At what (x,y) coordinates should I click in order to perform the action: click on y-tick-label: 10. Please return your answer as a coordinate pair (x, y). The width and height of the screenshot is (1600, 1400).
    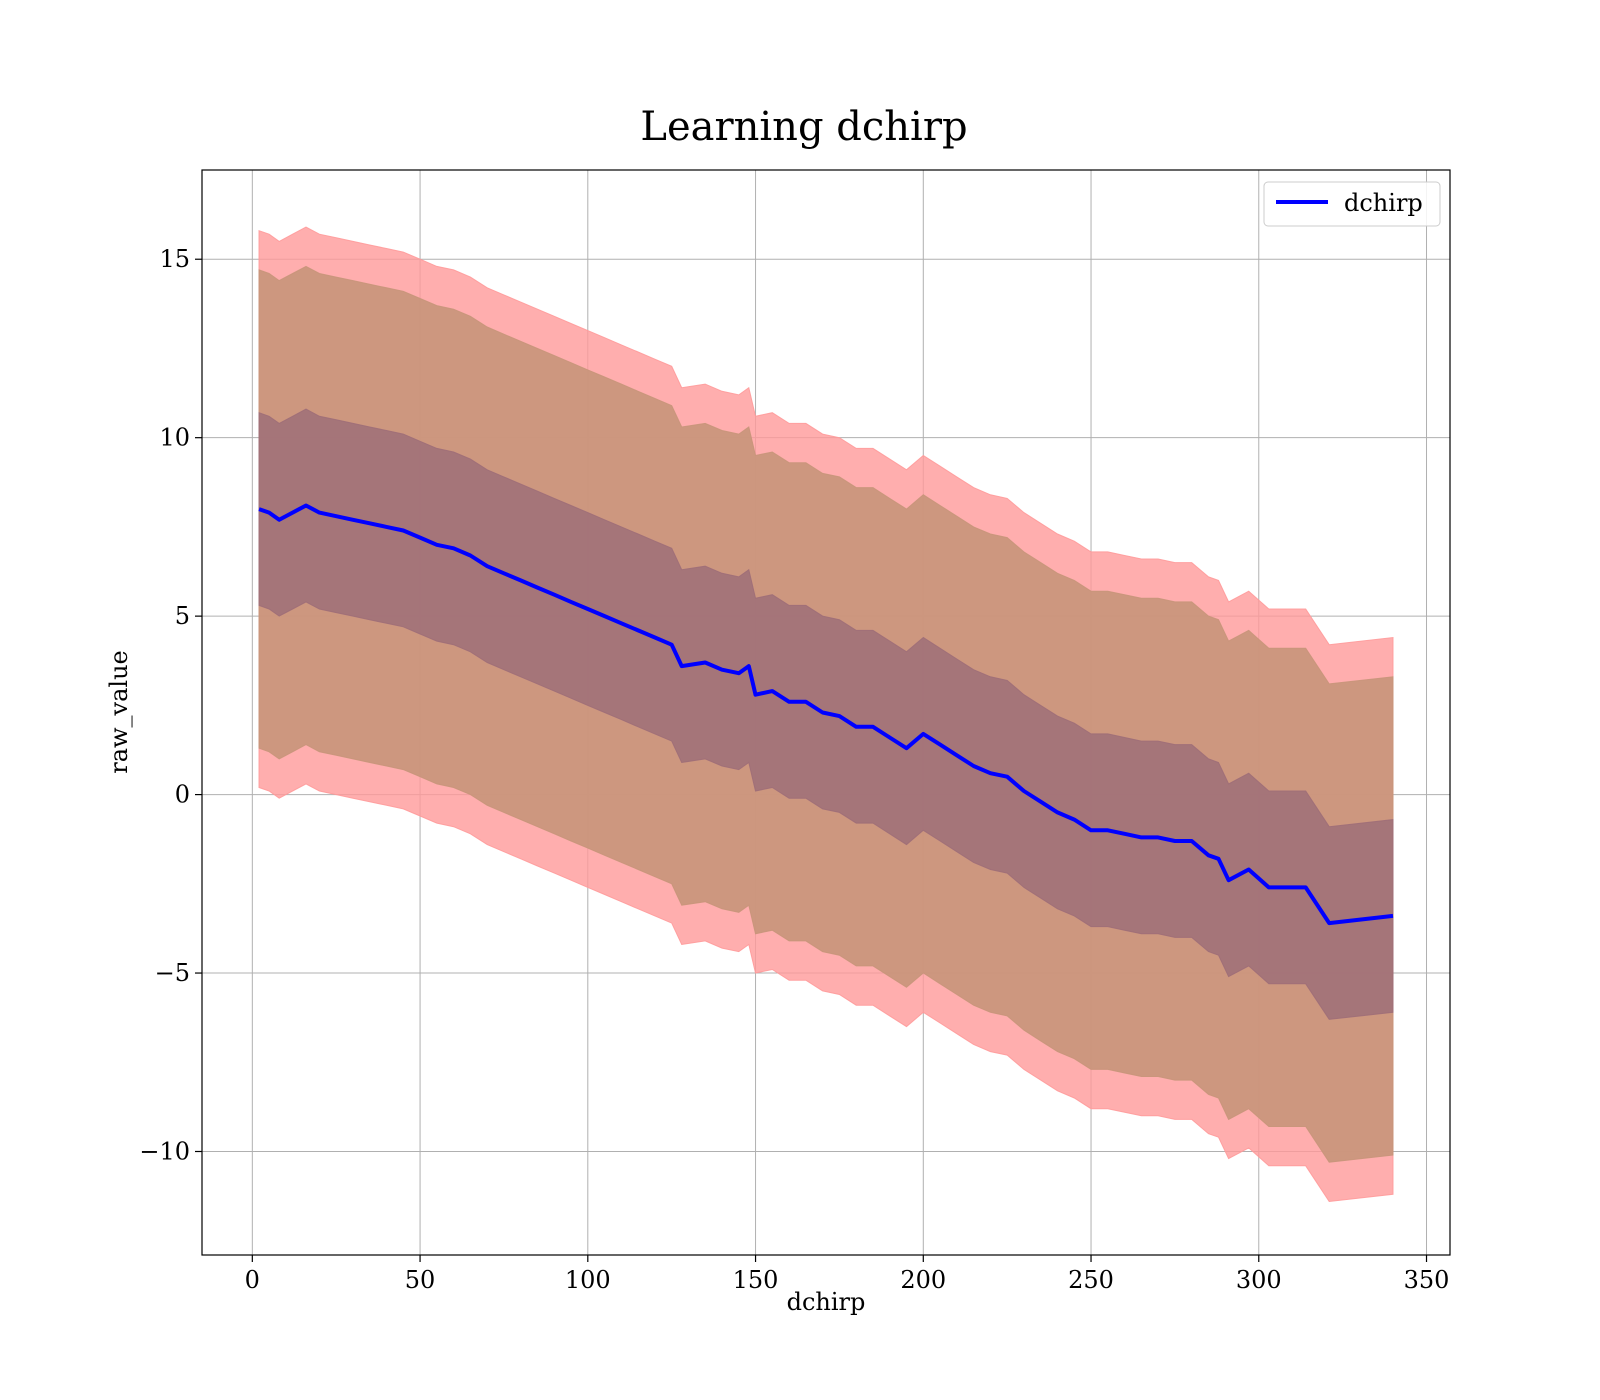
    Looking at the image, I should click on (174, 438).